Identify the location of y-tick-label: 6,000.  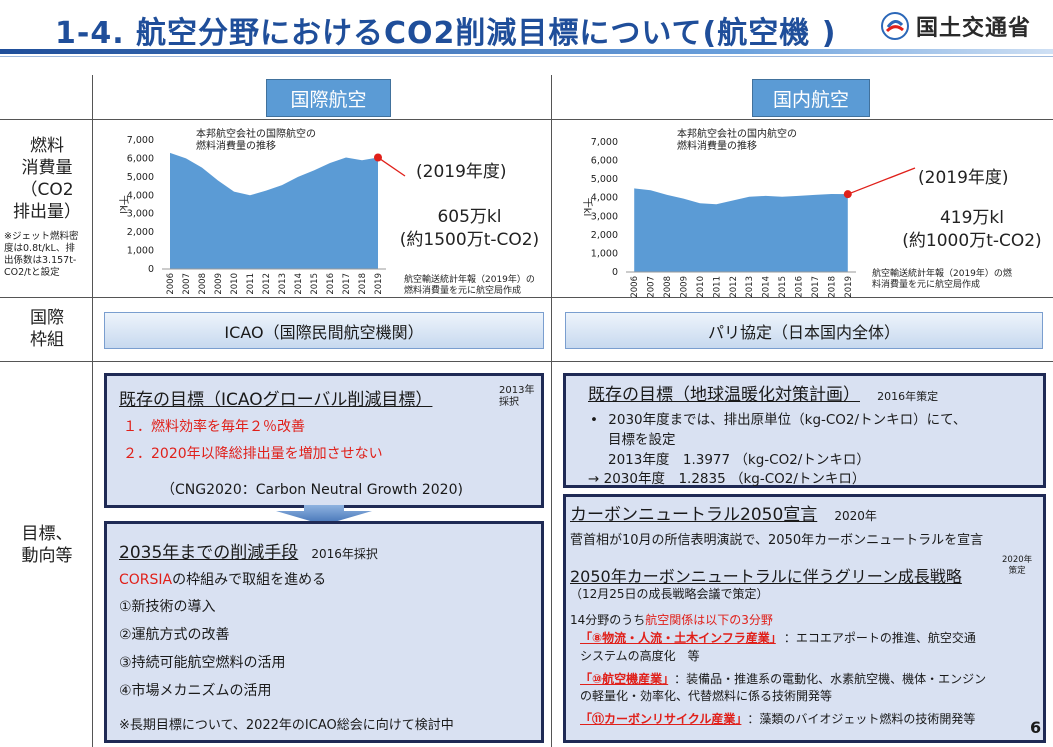
(604, 161).